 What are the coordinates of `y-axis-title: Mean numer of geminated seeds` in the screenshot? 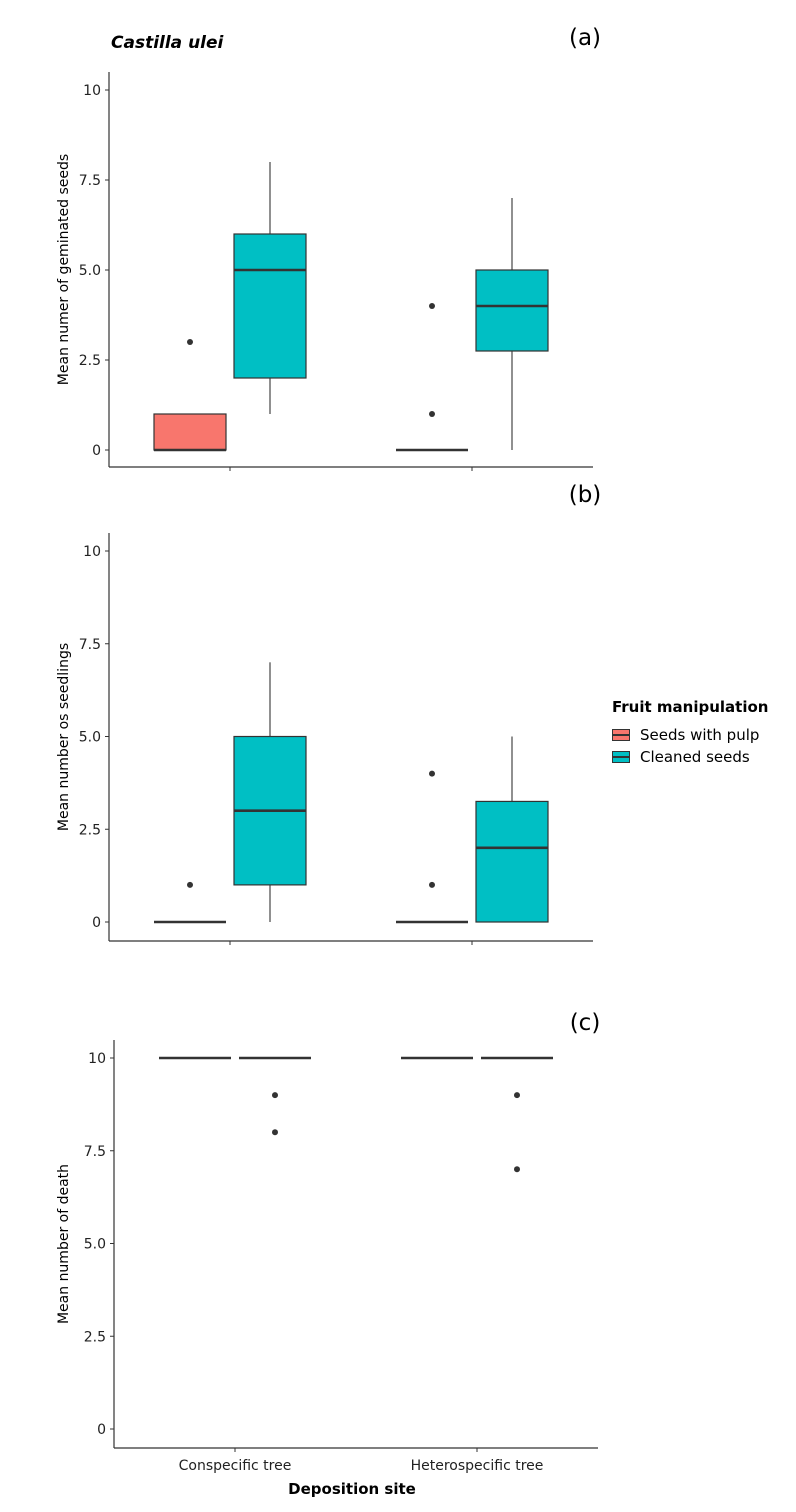 It's located at (64, 269).